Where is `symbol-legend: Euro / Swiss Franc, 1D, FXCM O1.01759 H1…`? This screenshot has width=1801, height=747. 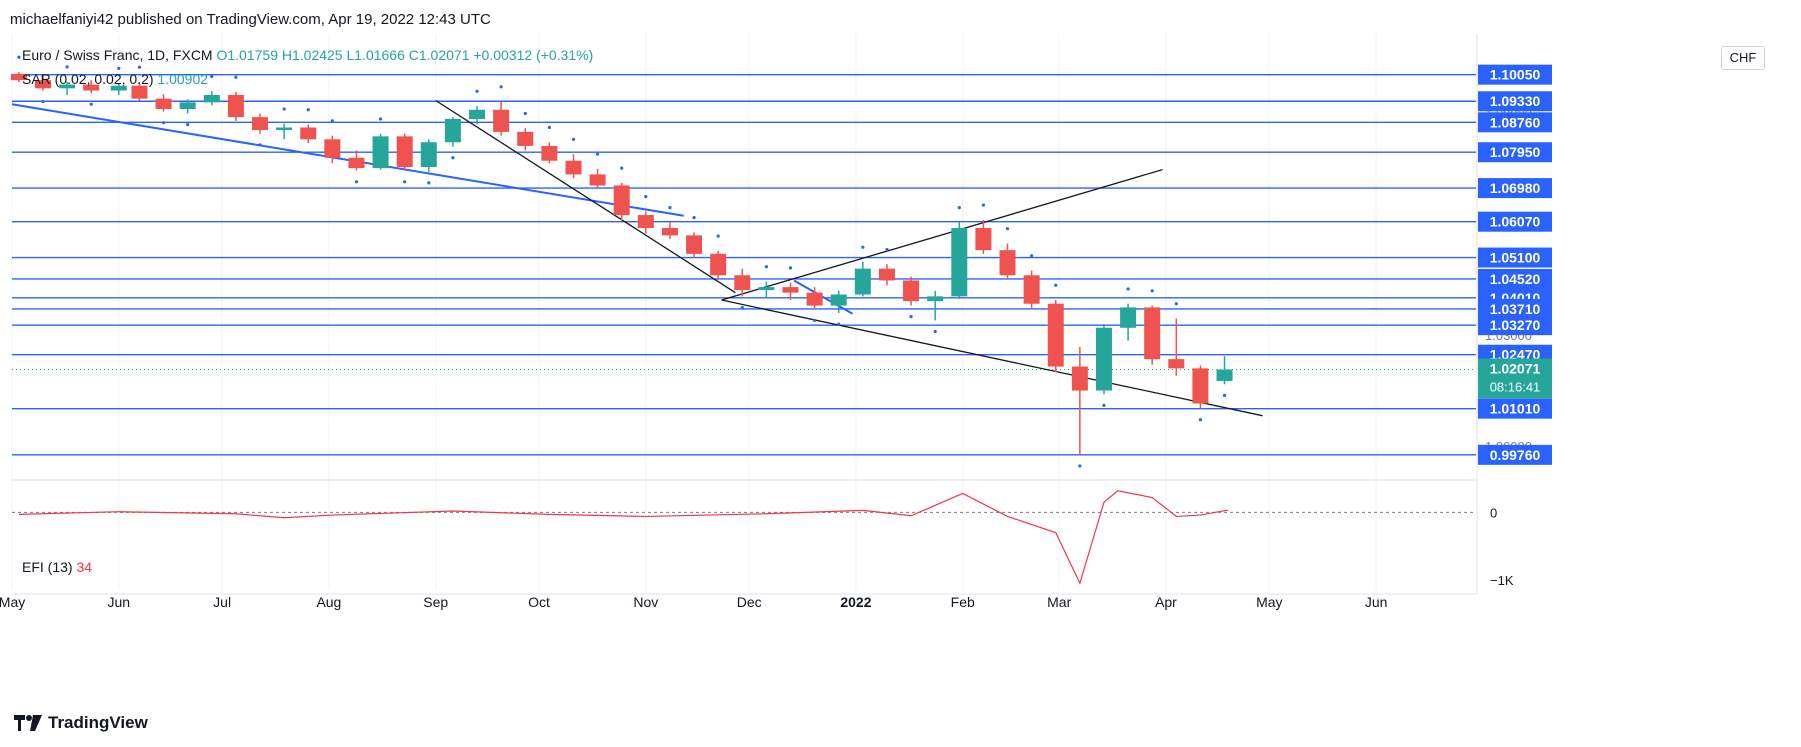 symbol-legend: Euro / Swiss Franc, 1D, FXCM O1.01759 H1… is located at coordinates (307, 55).